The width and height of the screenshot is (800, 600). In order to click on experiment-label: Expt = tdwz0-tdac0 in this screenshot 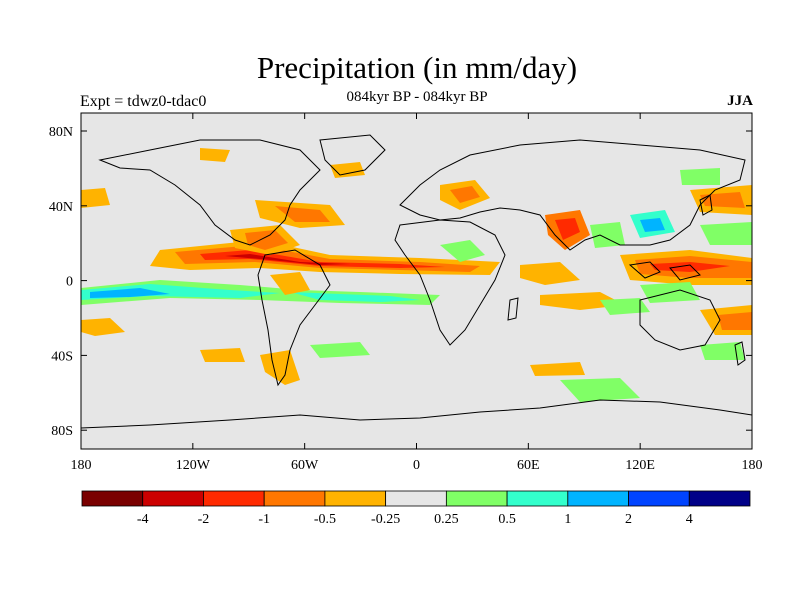, I will do `click(143, 101)`.